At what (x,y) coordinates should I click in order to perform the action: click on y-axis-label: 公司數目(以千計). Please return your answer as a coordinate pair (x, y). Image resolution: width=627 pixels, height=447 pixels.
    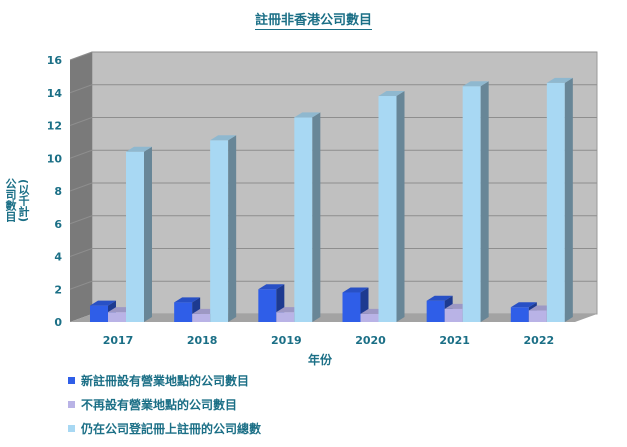
    Looking at the image, I should click on (22, 201).